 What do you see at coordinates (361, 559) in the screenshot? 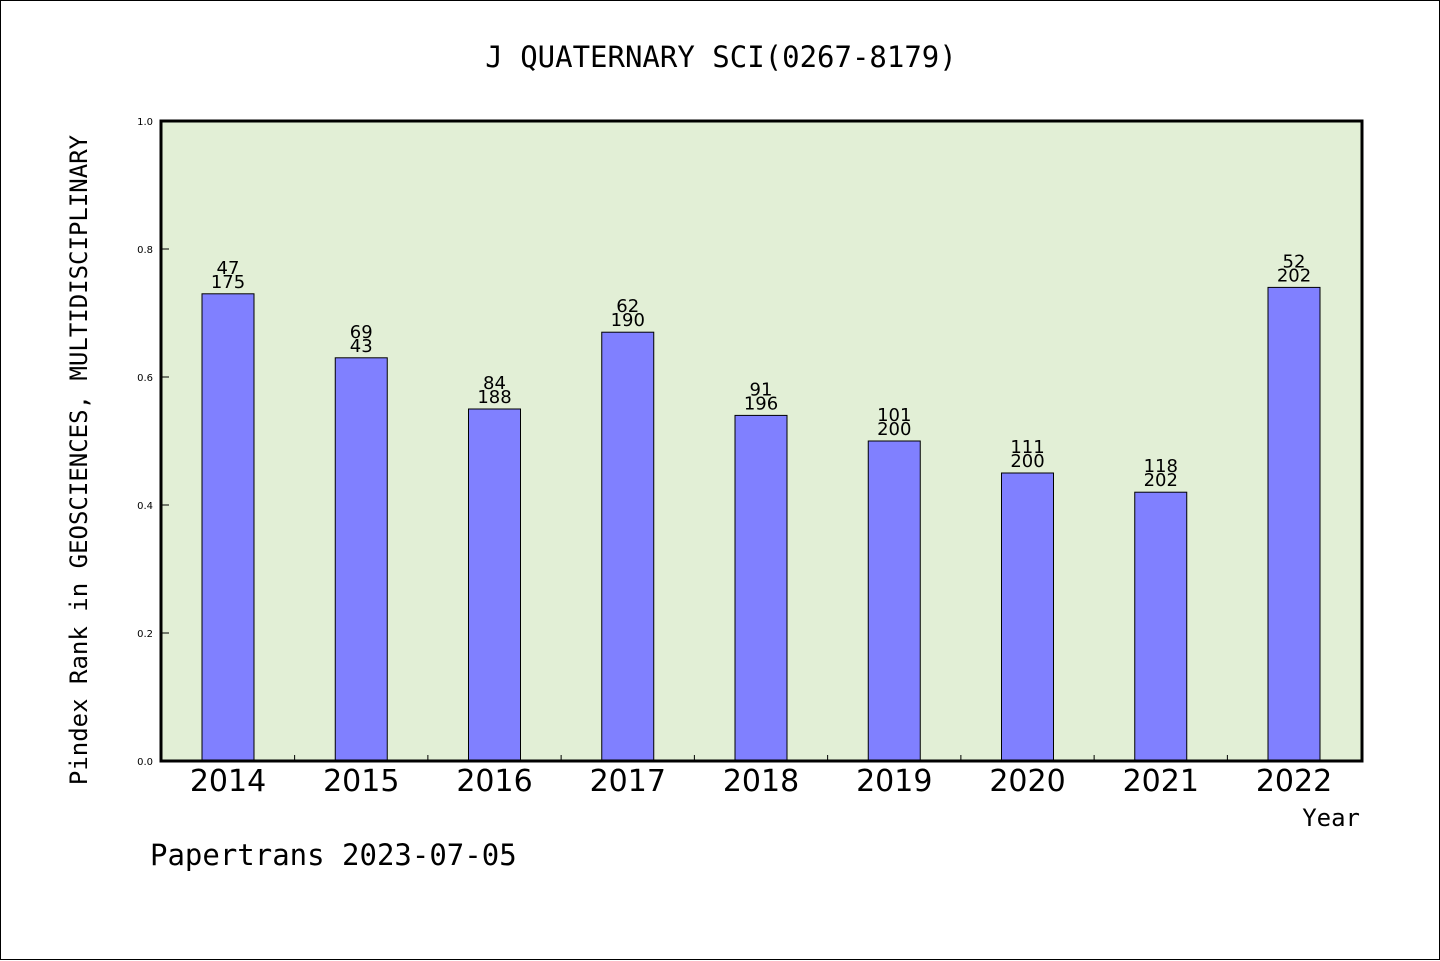
I see `bar-2015` at bounding box center [361, 559].